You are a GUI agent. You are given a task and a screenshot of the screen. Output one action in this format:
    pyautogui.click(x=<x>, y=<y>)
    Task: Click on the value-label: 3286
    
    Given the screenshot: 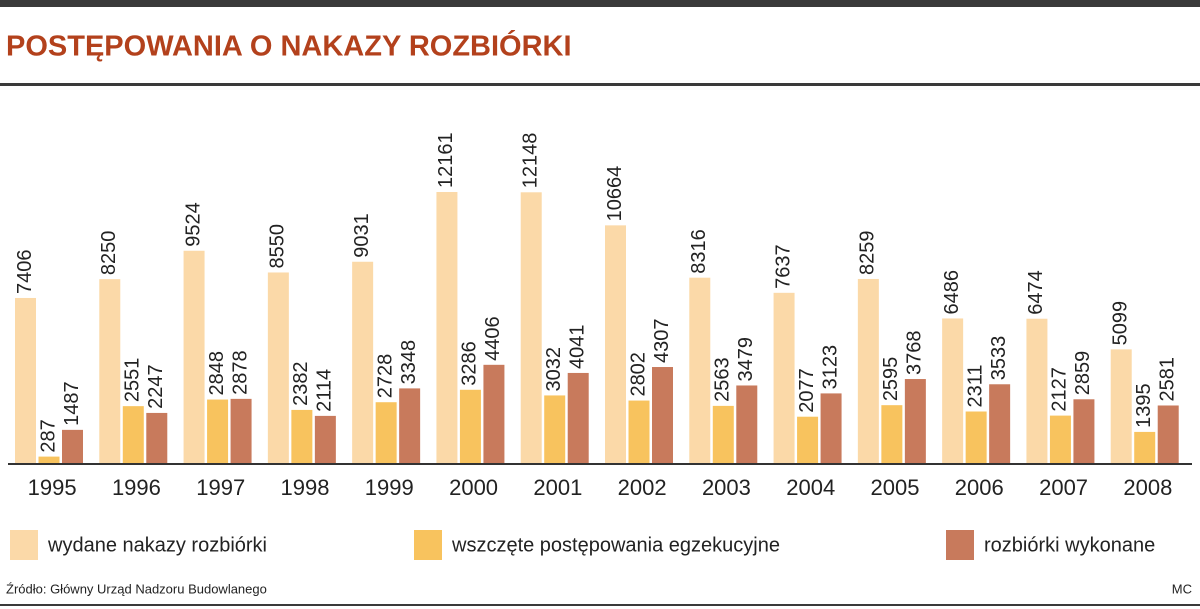 What is the action you would take?
    pyautogui.click(x=470, y=363)
    